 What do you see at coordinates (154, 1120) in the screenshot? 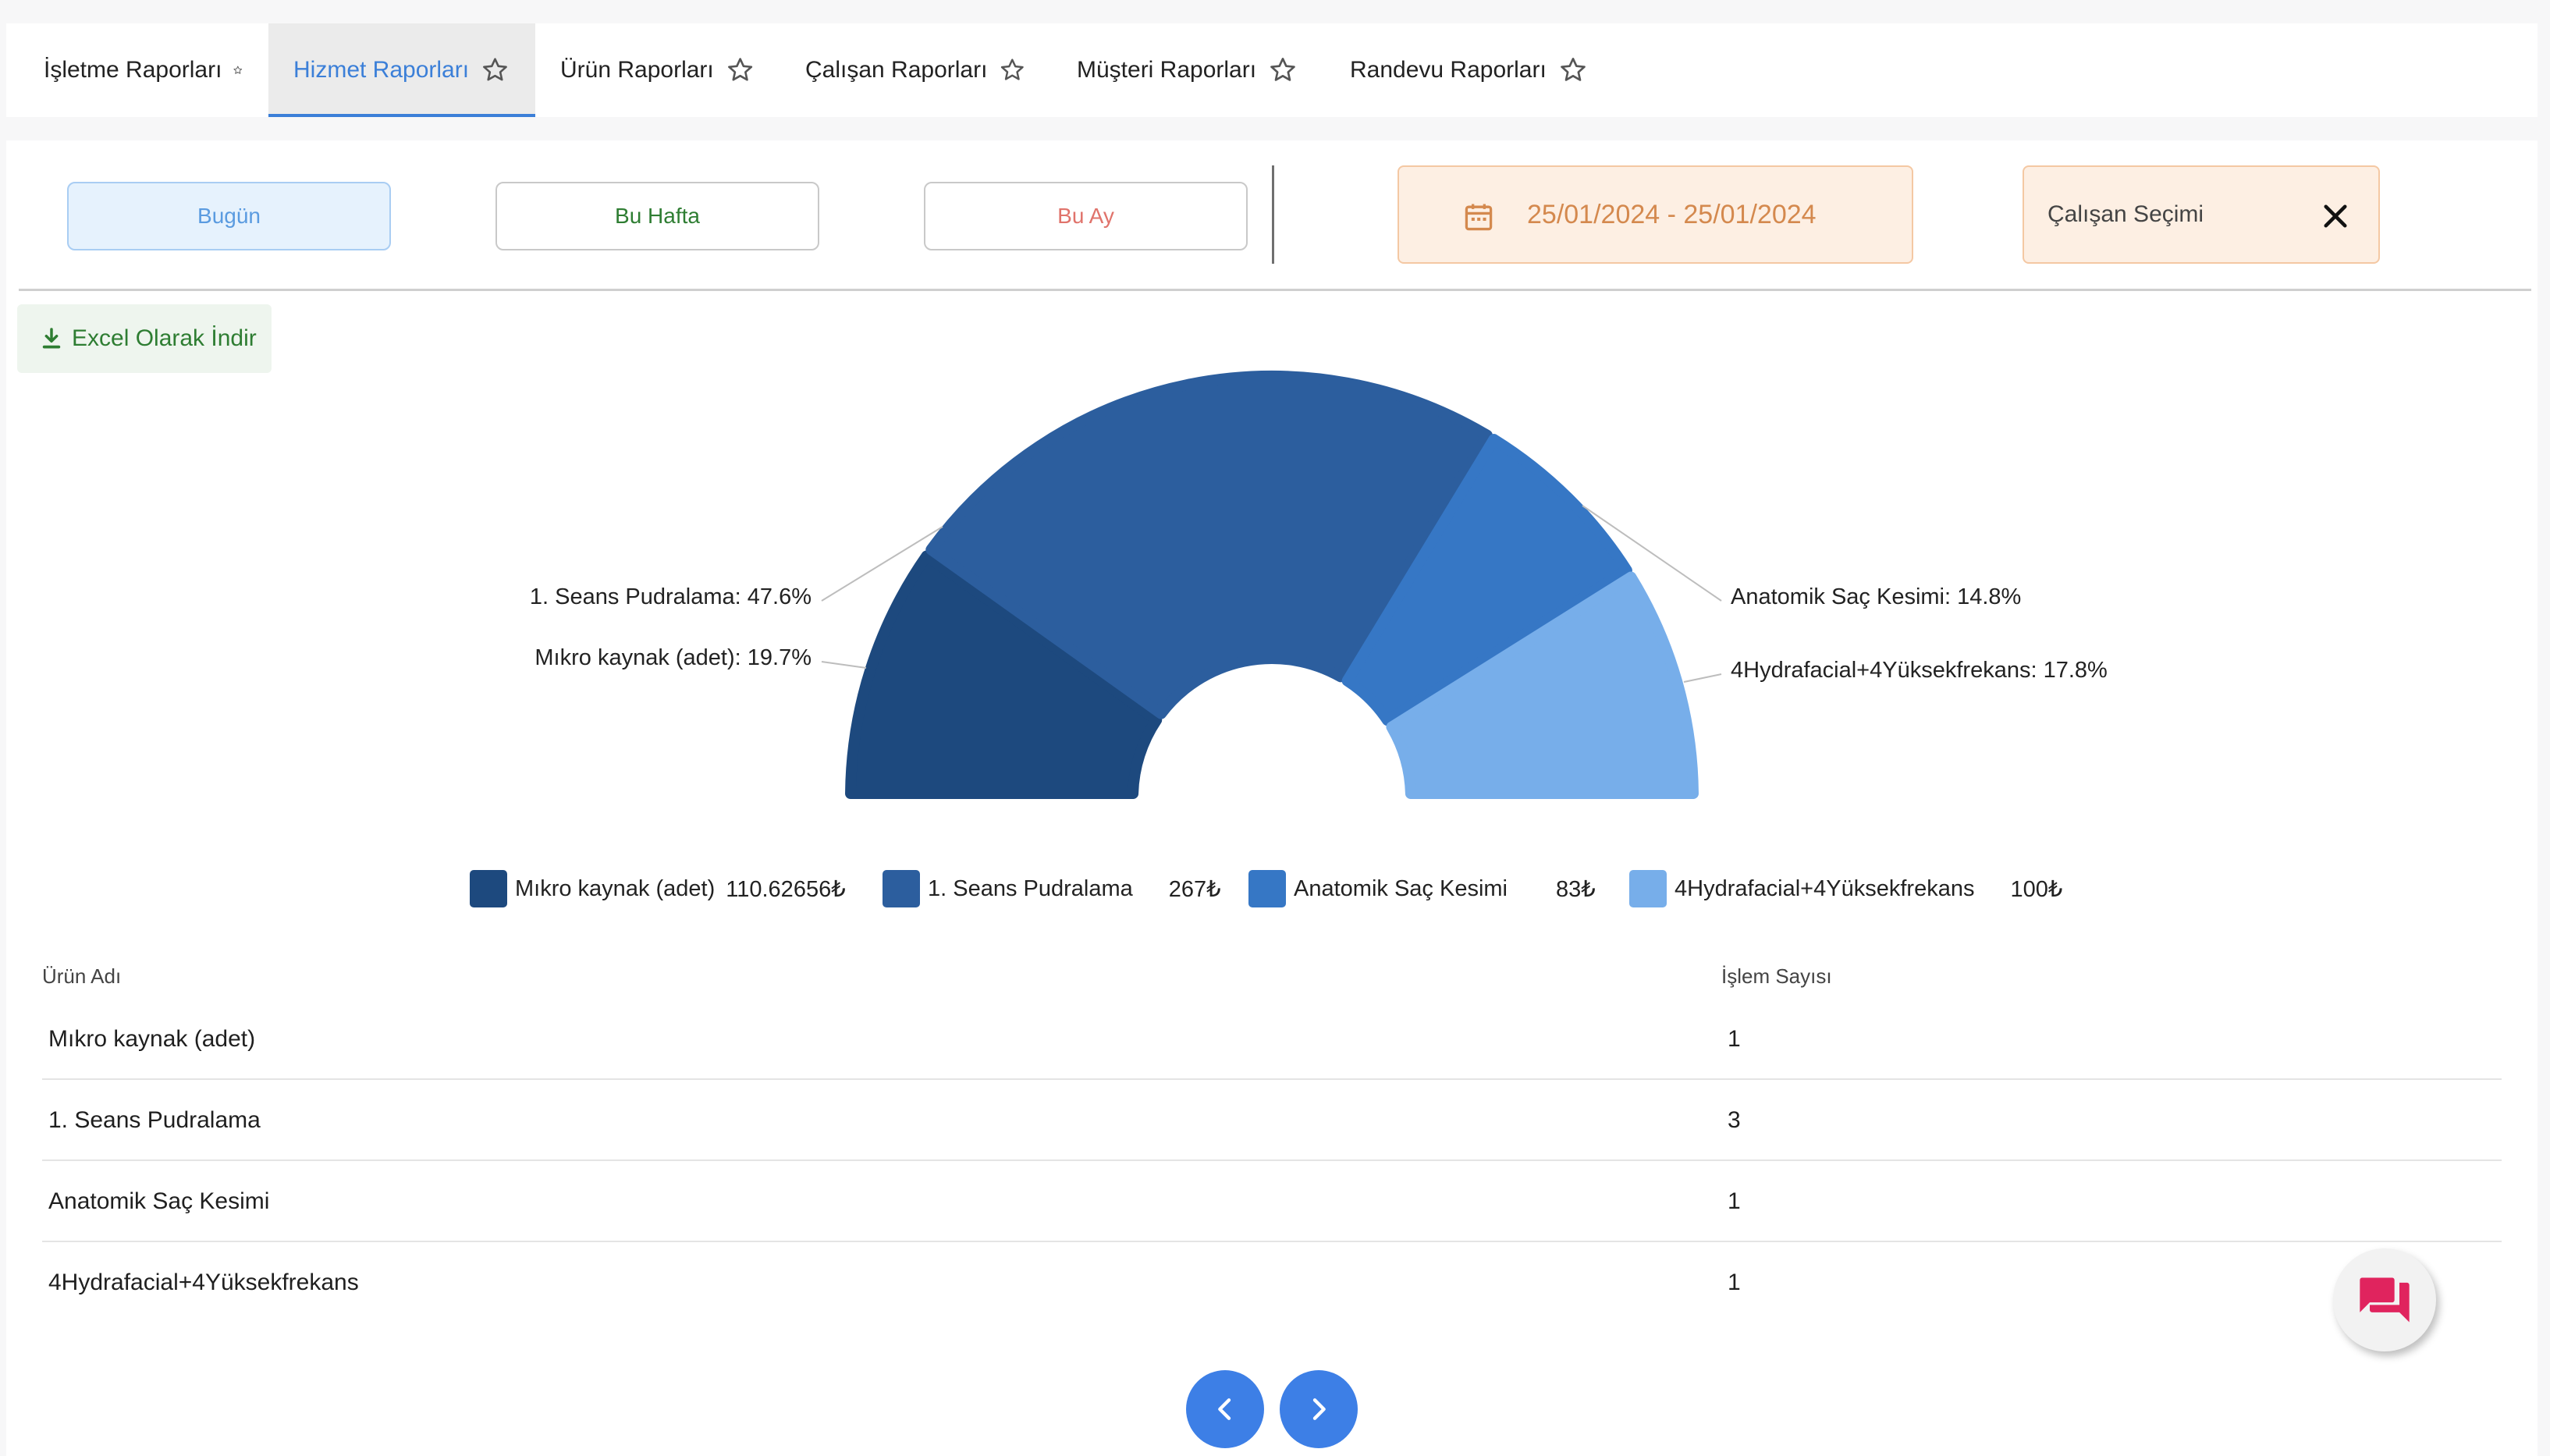
I see `row-name: 1. Seans Pudralama` at bounding box center [154, 1120].